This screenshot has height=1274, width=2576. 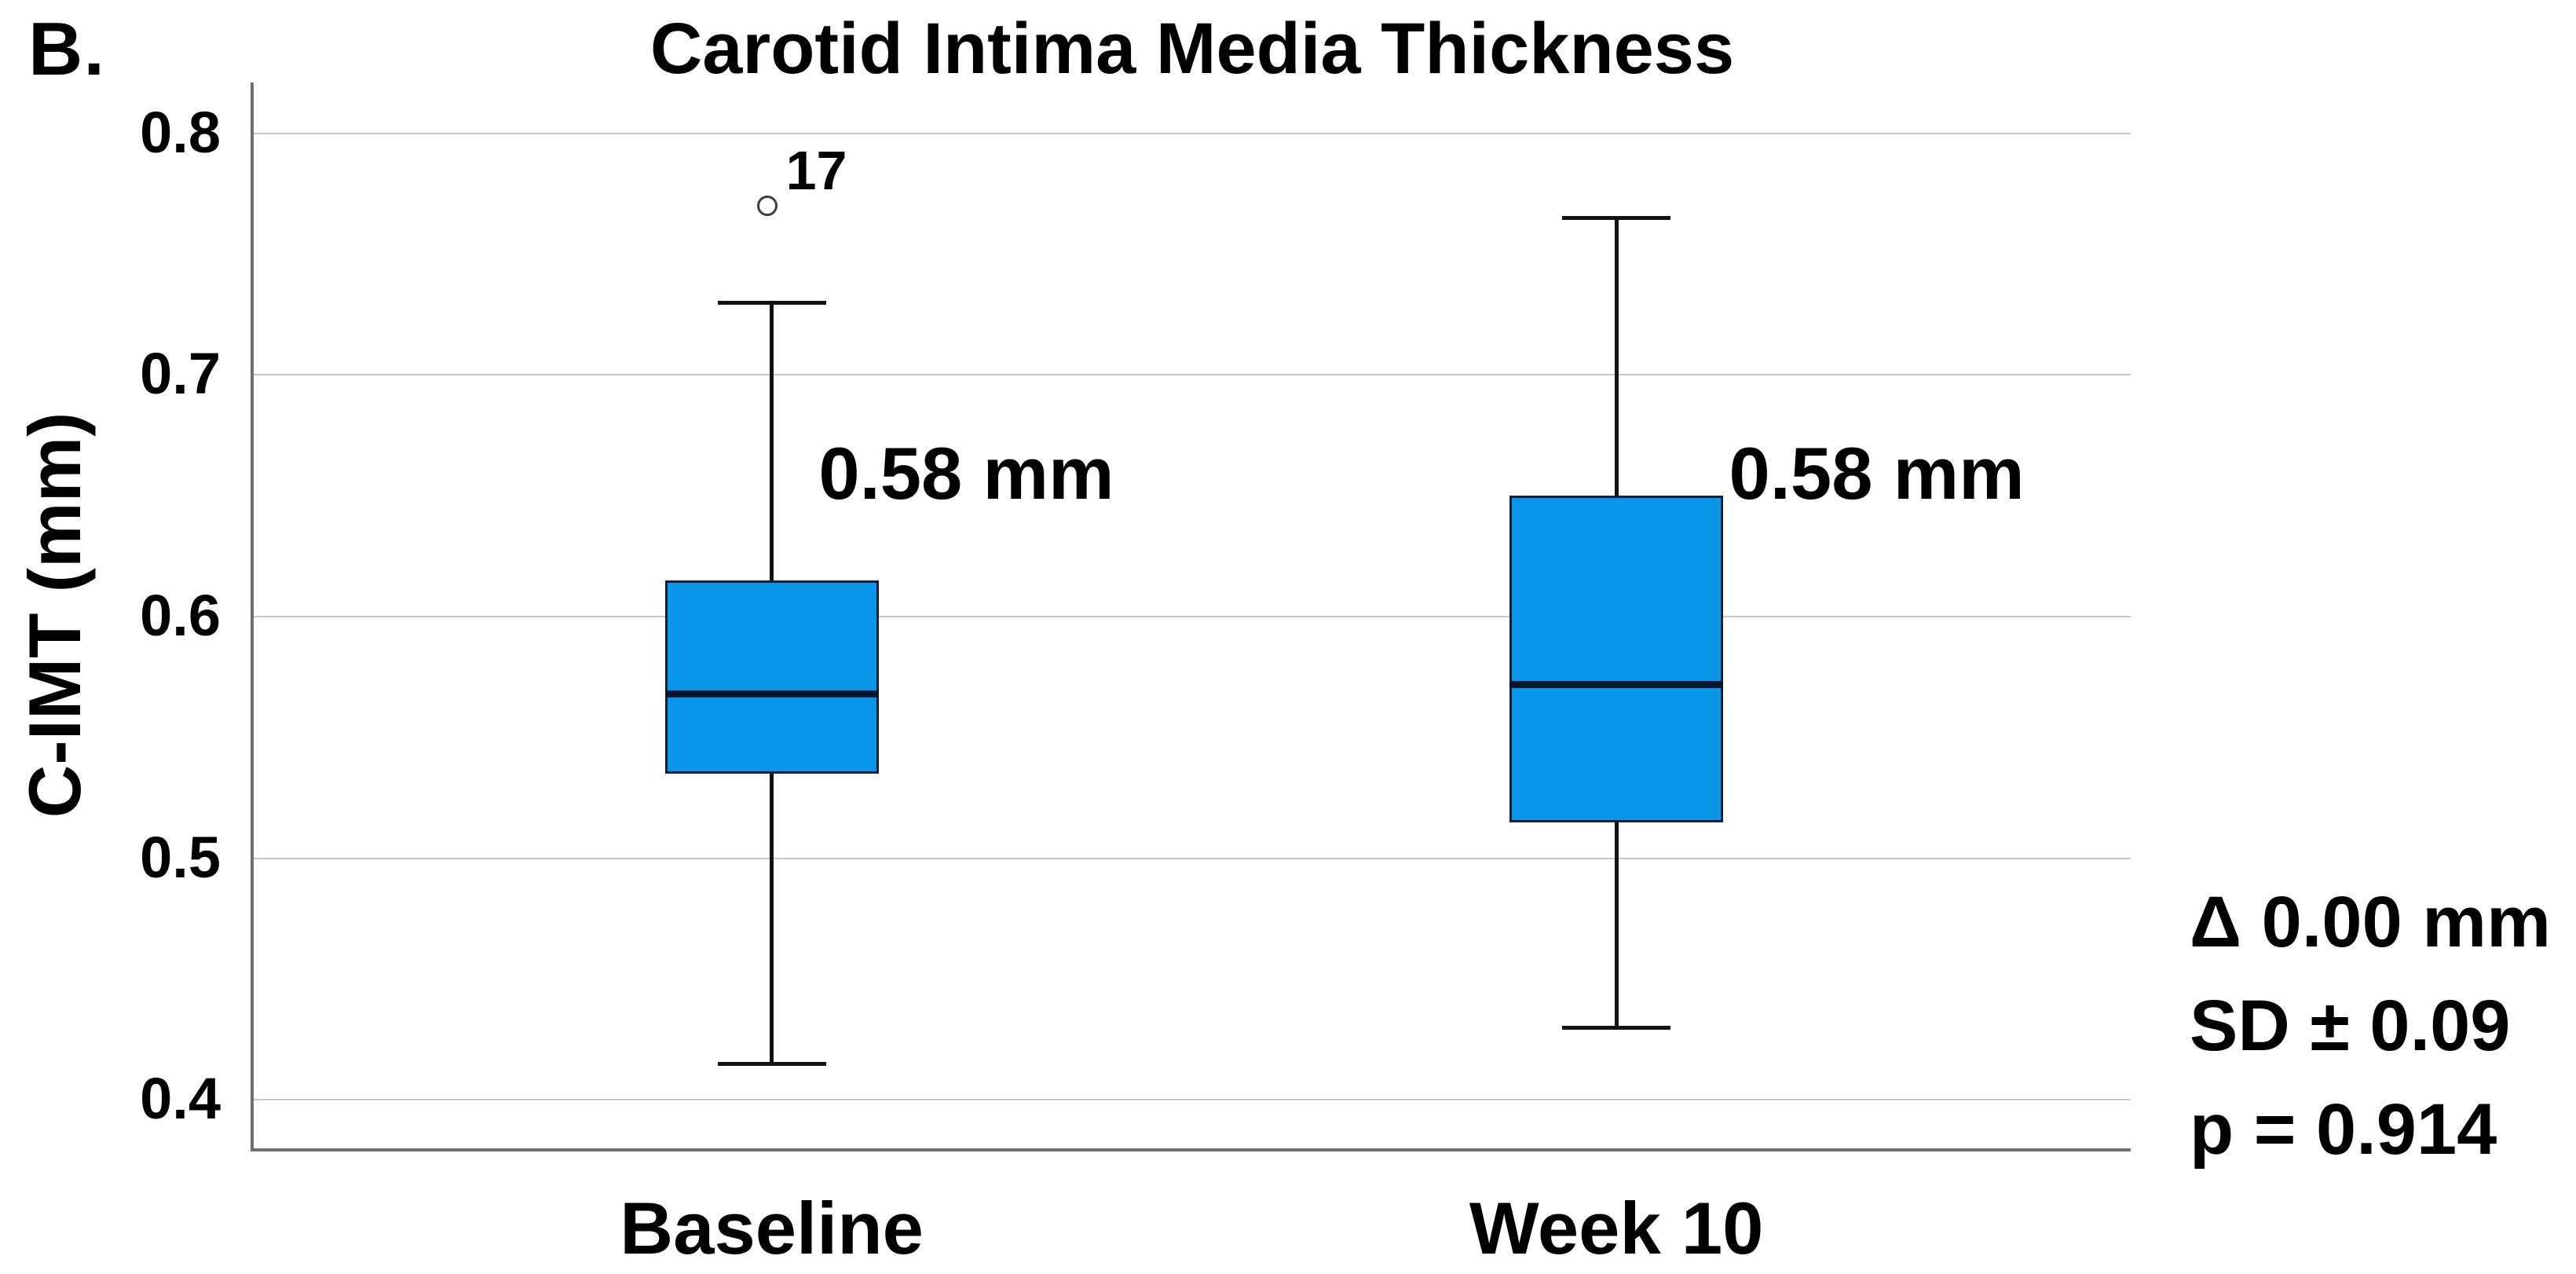 I want to click on y-tick-label: 0.5, so click(x=181, y=857).